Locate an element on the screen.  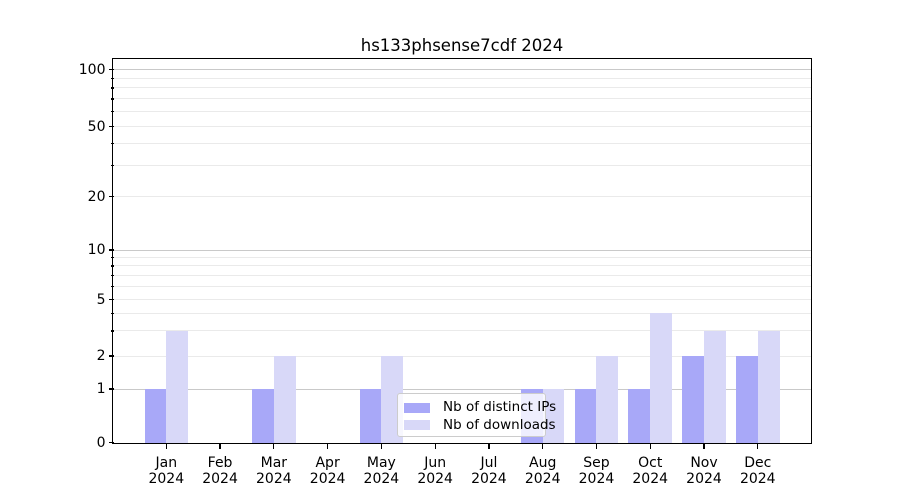
bar-nb-of-downloads-mar-2024 is located at coordinates (284, 400).